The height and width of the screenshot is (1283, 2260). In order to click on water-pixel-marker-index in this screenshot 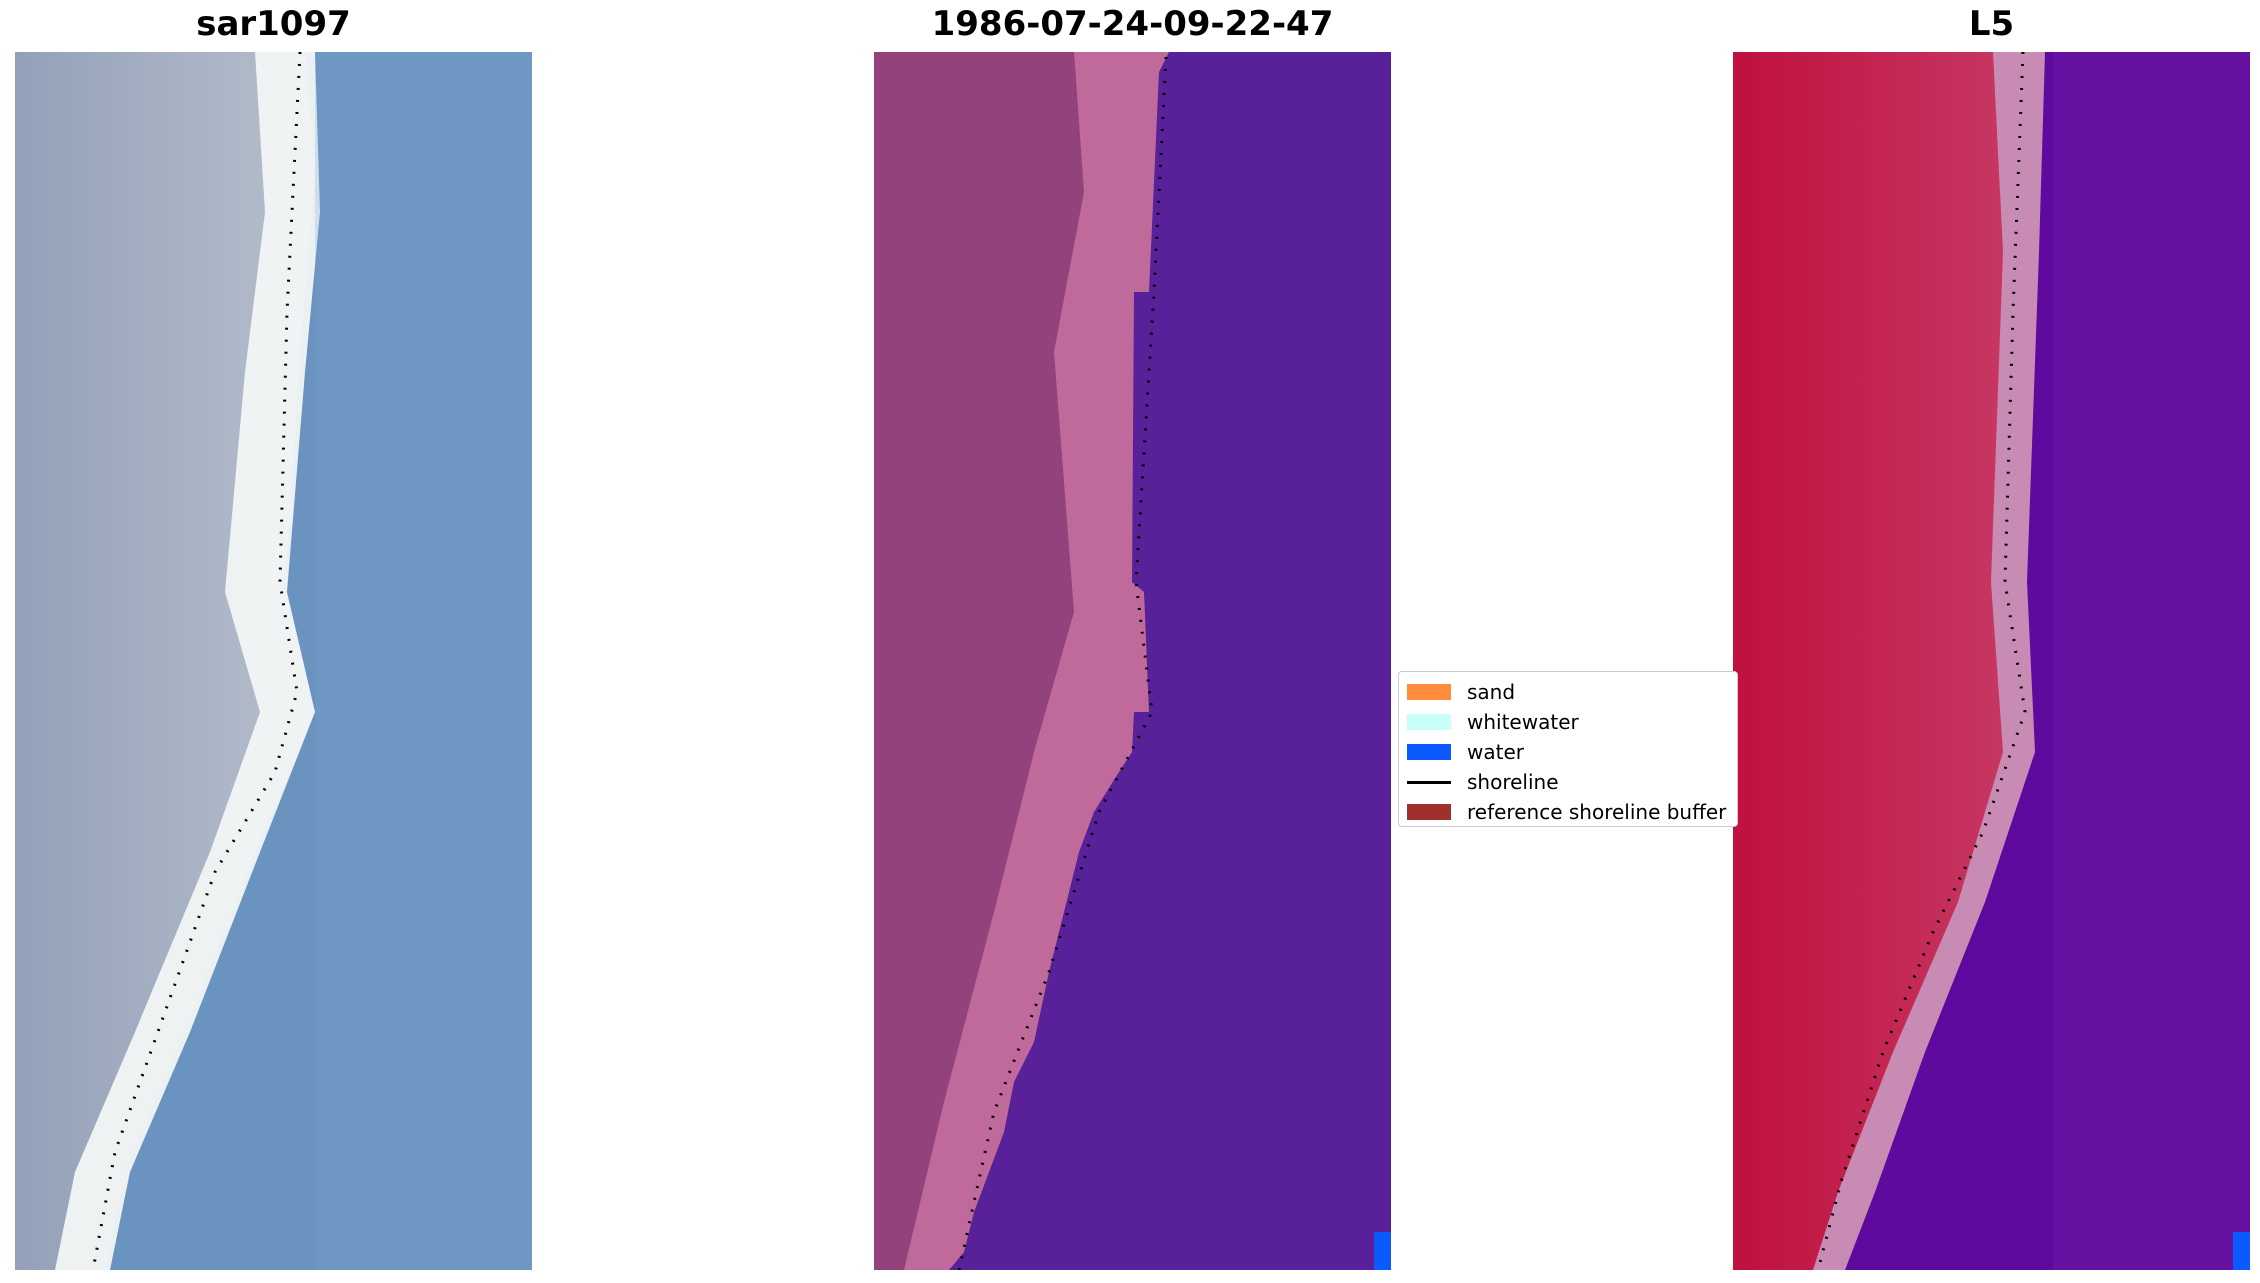, I will do `click(2241, 1251)`.